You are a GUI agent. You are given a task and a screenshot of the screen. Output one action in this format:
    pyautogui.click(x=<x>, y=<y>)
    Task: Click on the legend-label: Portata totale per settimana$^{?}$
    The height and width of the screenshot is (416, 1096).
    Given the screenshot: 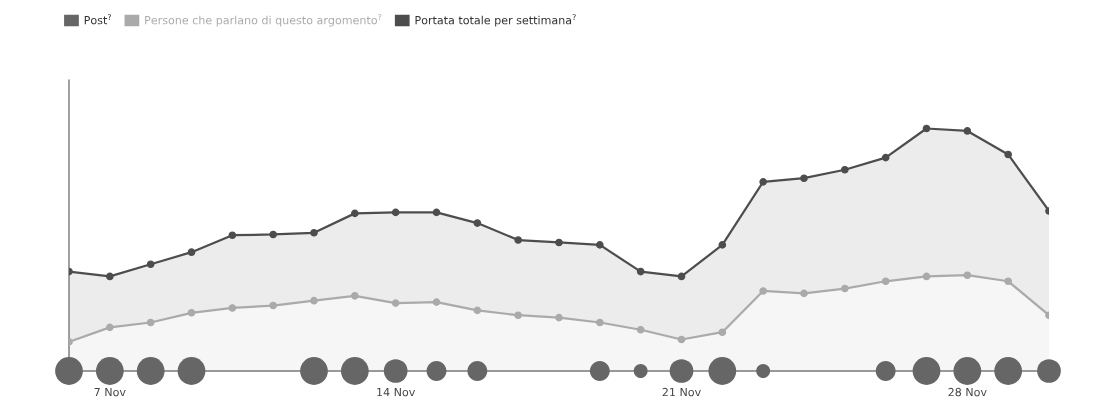 What is the action you would take?
    pyautogui.click(x=495, y=20)
    